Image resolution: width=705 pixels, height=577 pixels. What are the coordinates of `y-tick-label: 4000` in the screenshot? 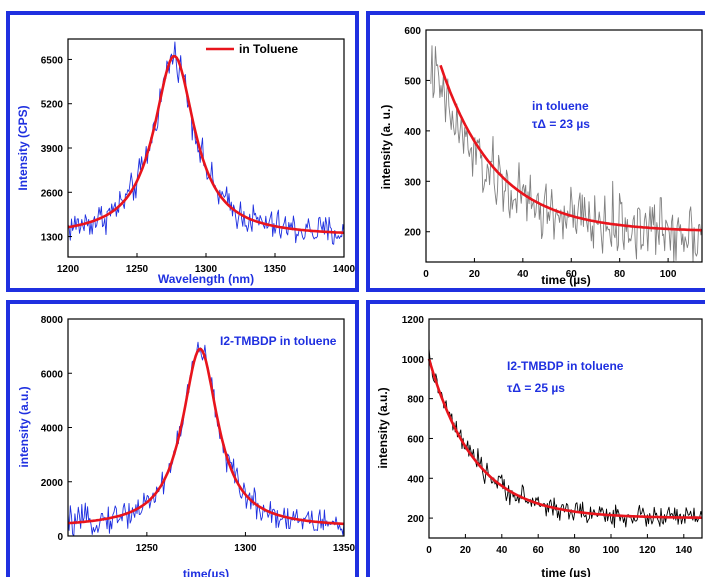 It's located at (52, 429).